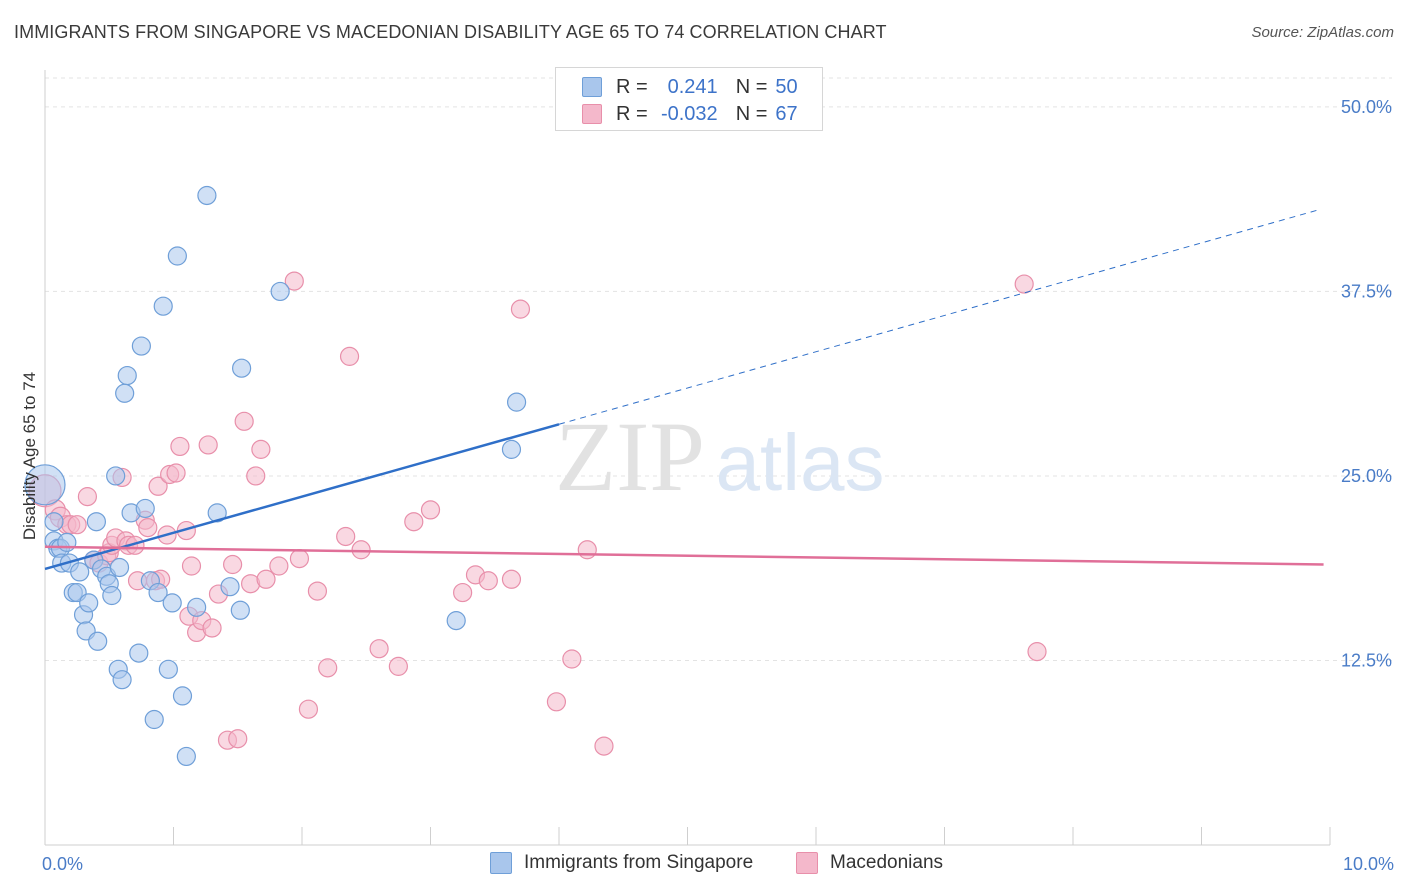 This screenshot has height=892, width=1406. Describe the element at coordinates (1366, 107) in the screenshot. I see `y-tick-label: 50.0%` at that location.